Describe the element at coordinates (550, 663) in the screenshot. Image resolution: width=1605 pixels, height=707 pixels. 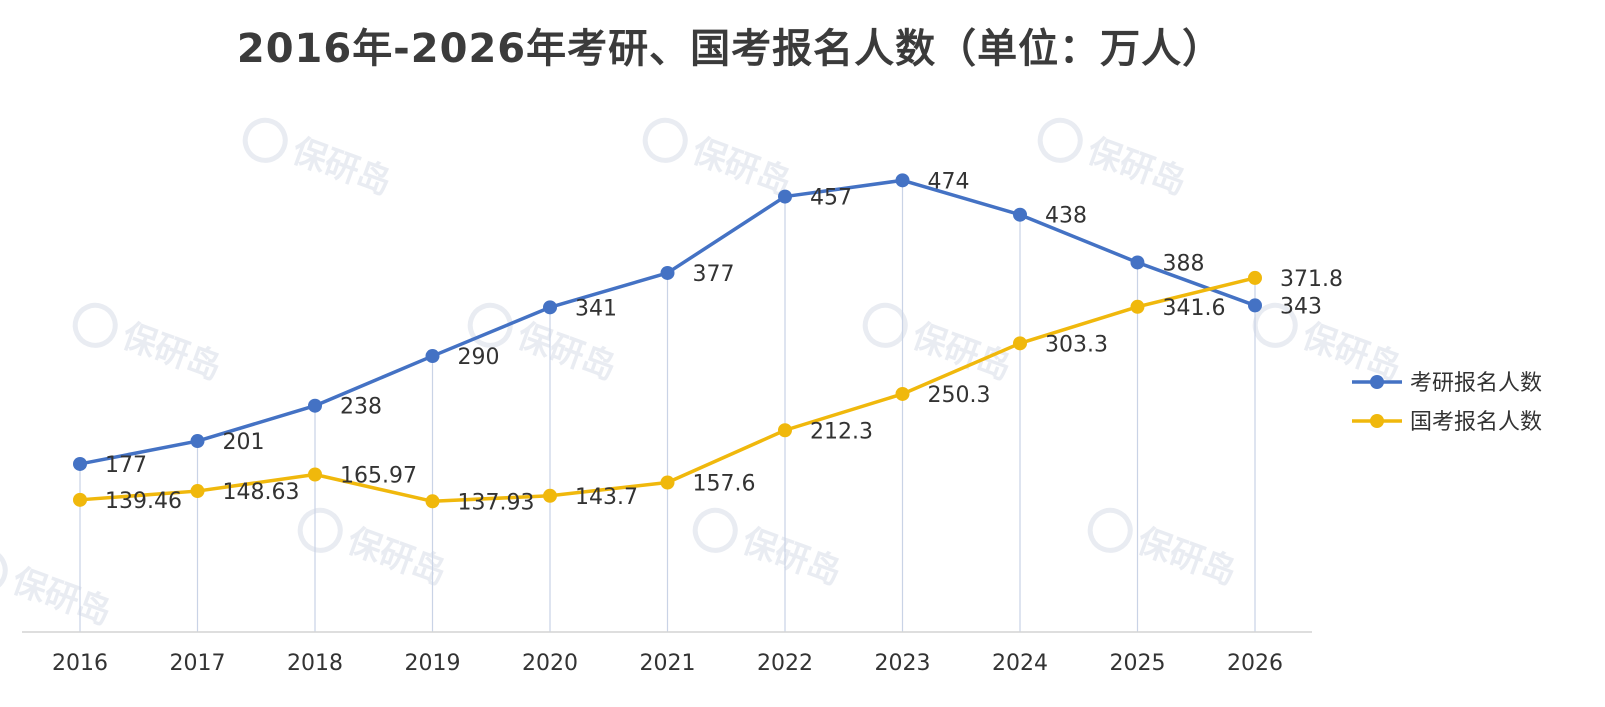
I see `x-tick-label: 2020` at that location.